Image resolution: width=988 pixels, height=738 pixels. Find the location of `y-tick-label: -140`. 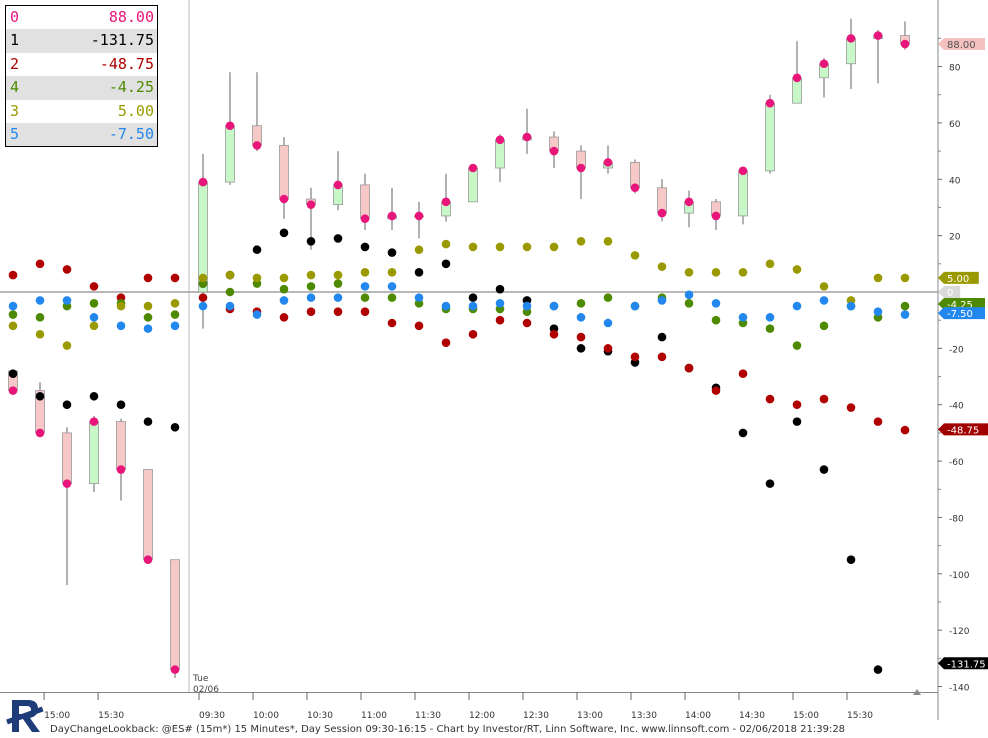

y-tick-label: -140 is located at coordinates (959, 689).